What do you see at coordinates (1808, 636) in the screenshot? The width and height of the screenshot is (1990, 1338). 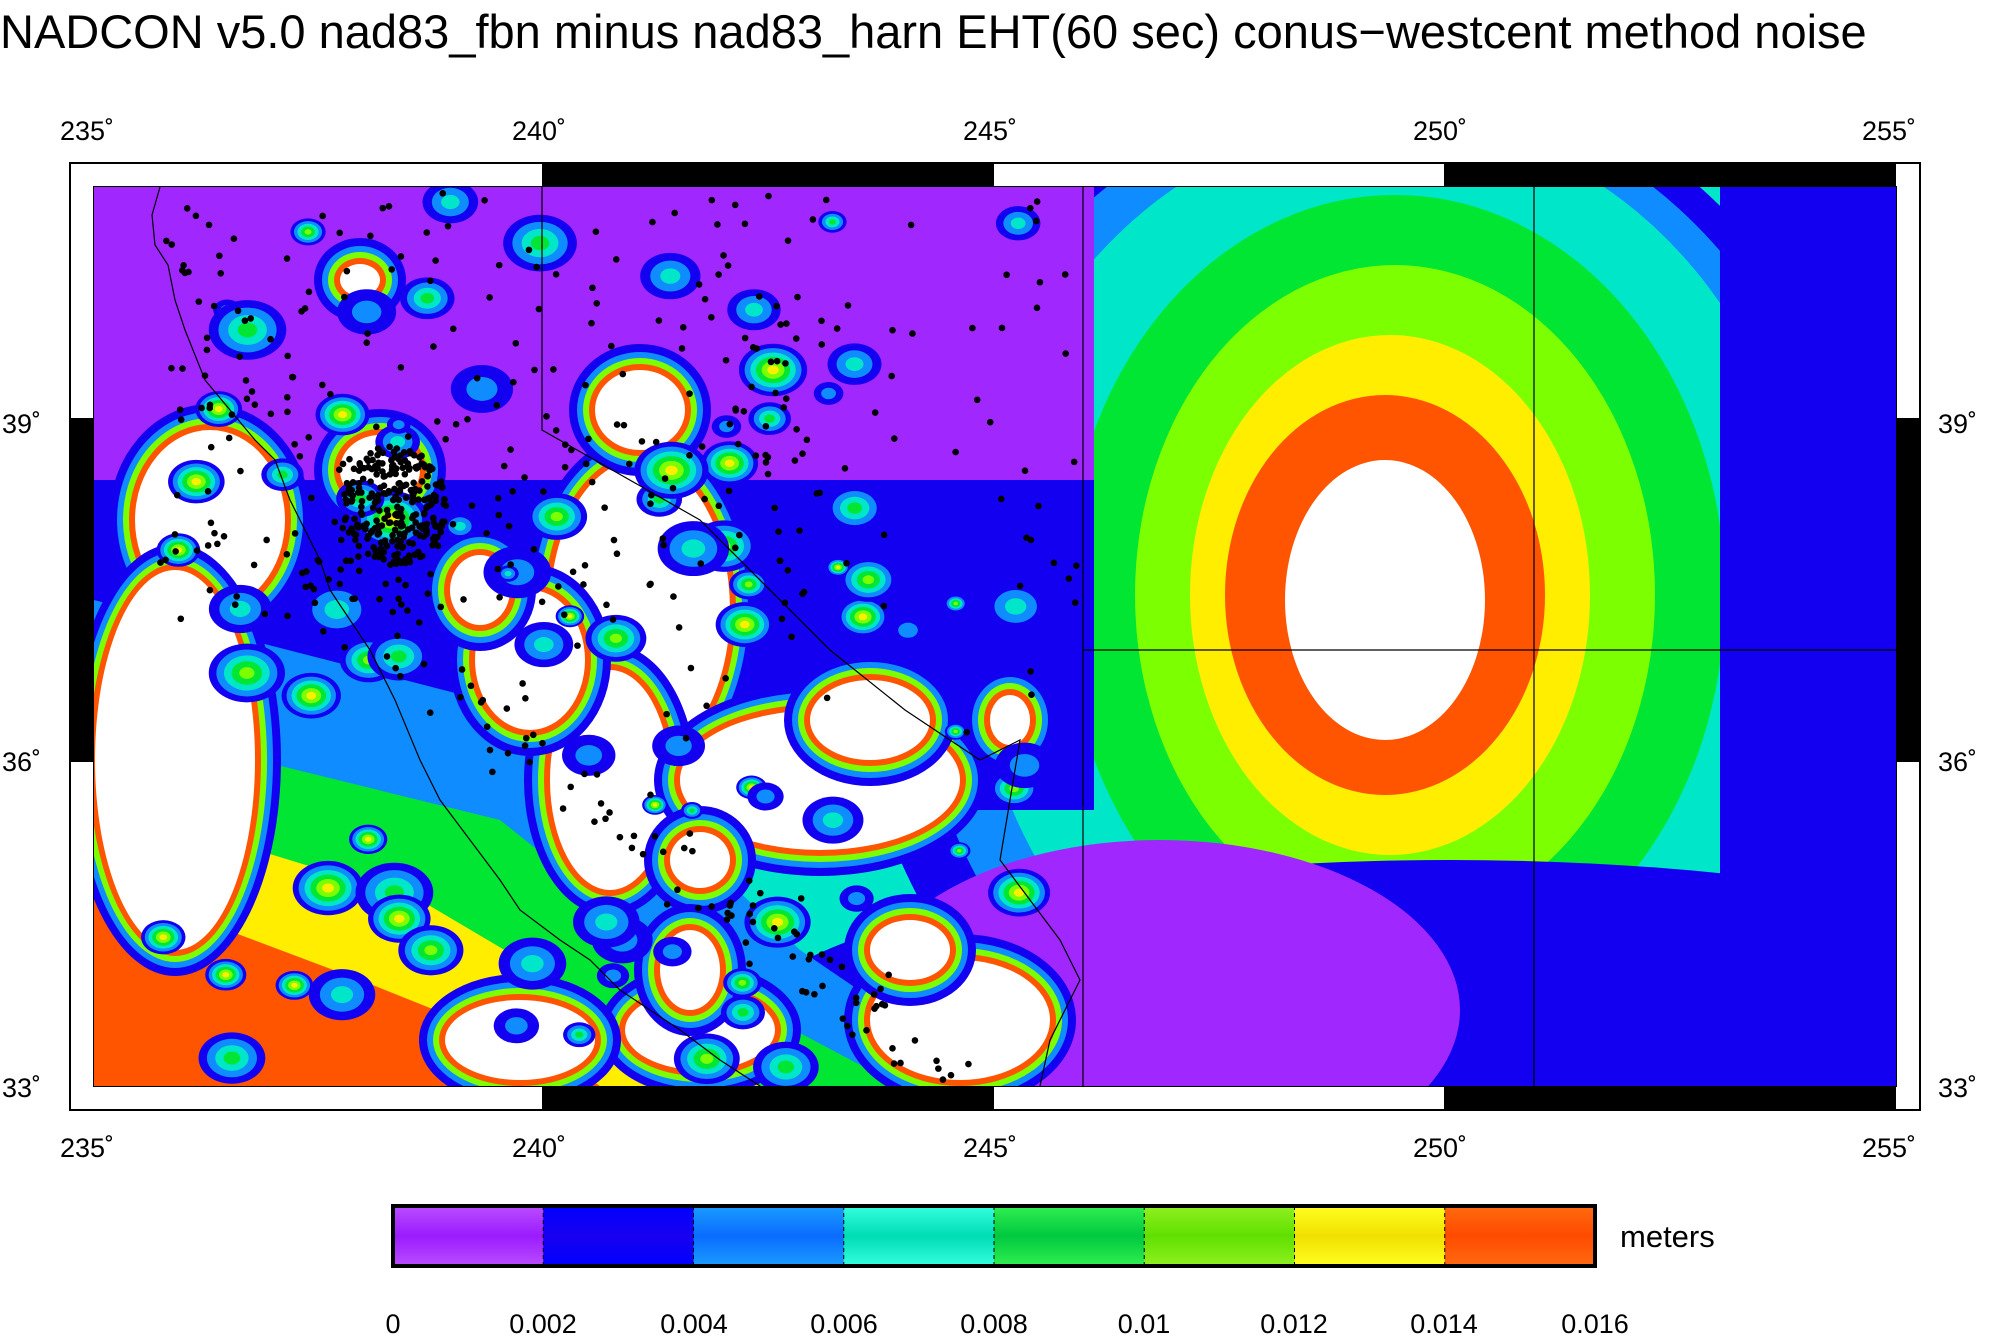 I see `band-northeast-blue` at bounding box center [1808, 636].